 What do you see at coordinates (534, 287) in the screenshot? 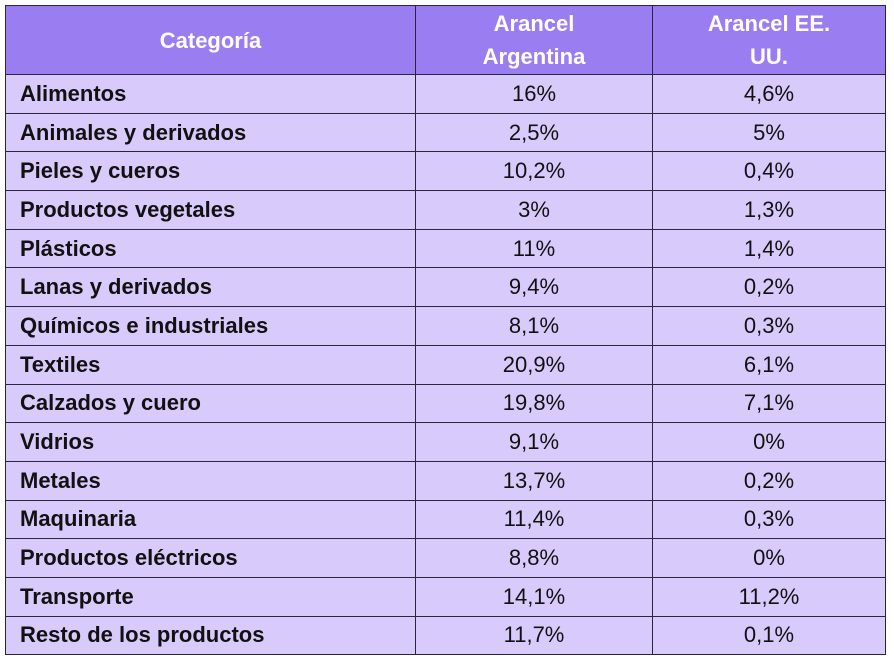
I see `tariff-cell: 9,4%` at bounding box center [534, 287].